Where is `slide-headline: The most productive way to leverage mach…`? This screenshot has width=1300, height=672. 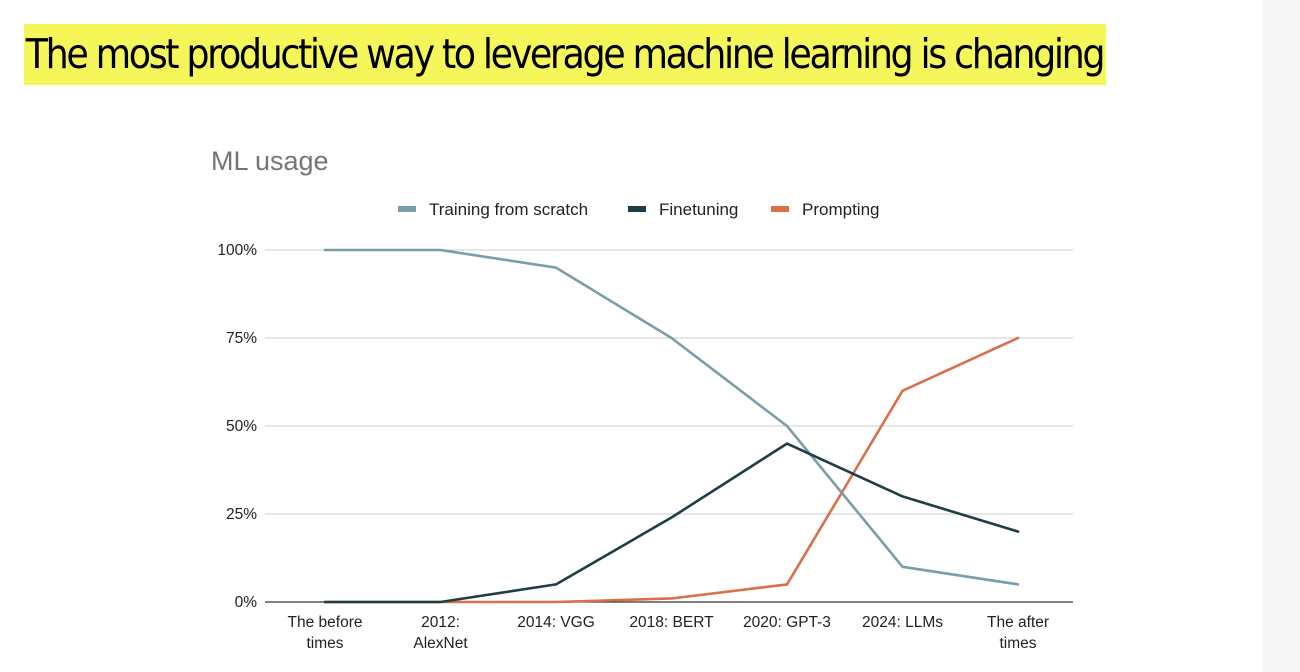 slide-headline: The most productive way to leverage mach… is located at coordinates (565, 54).